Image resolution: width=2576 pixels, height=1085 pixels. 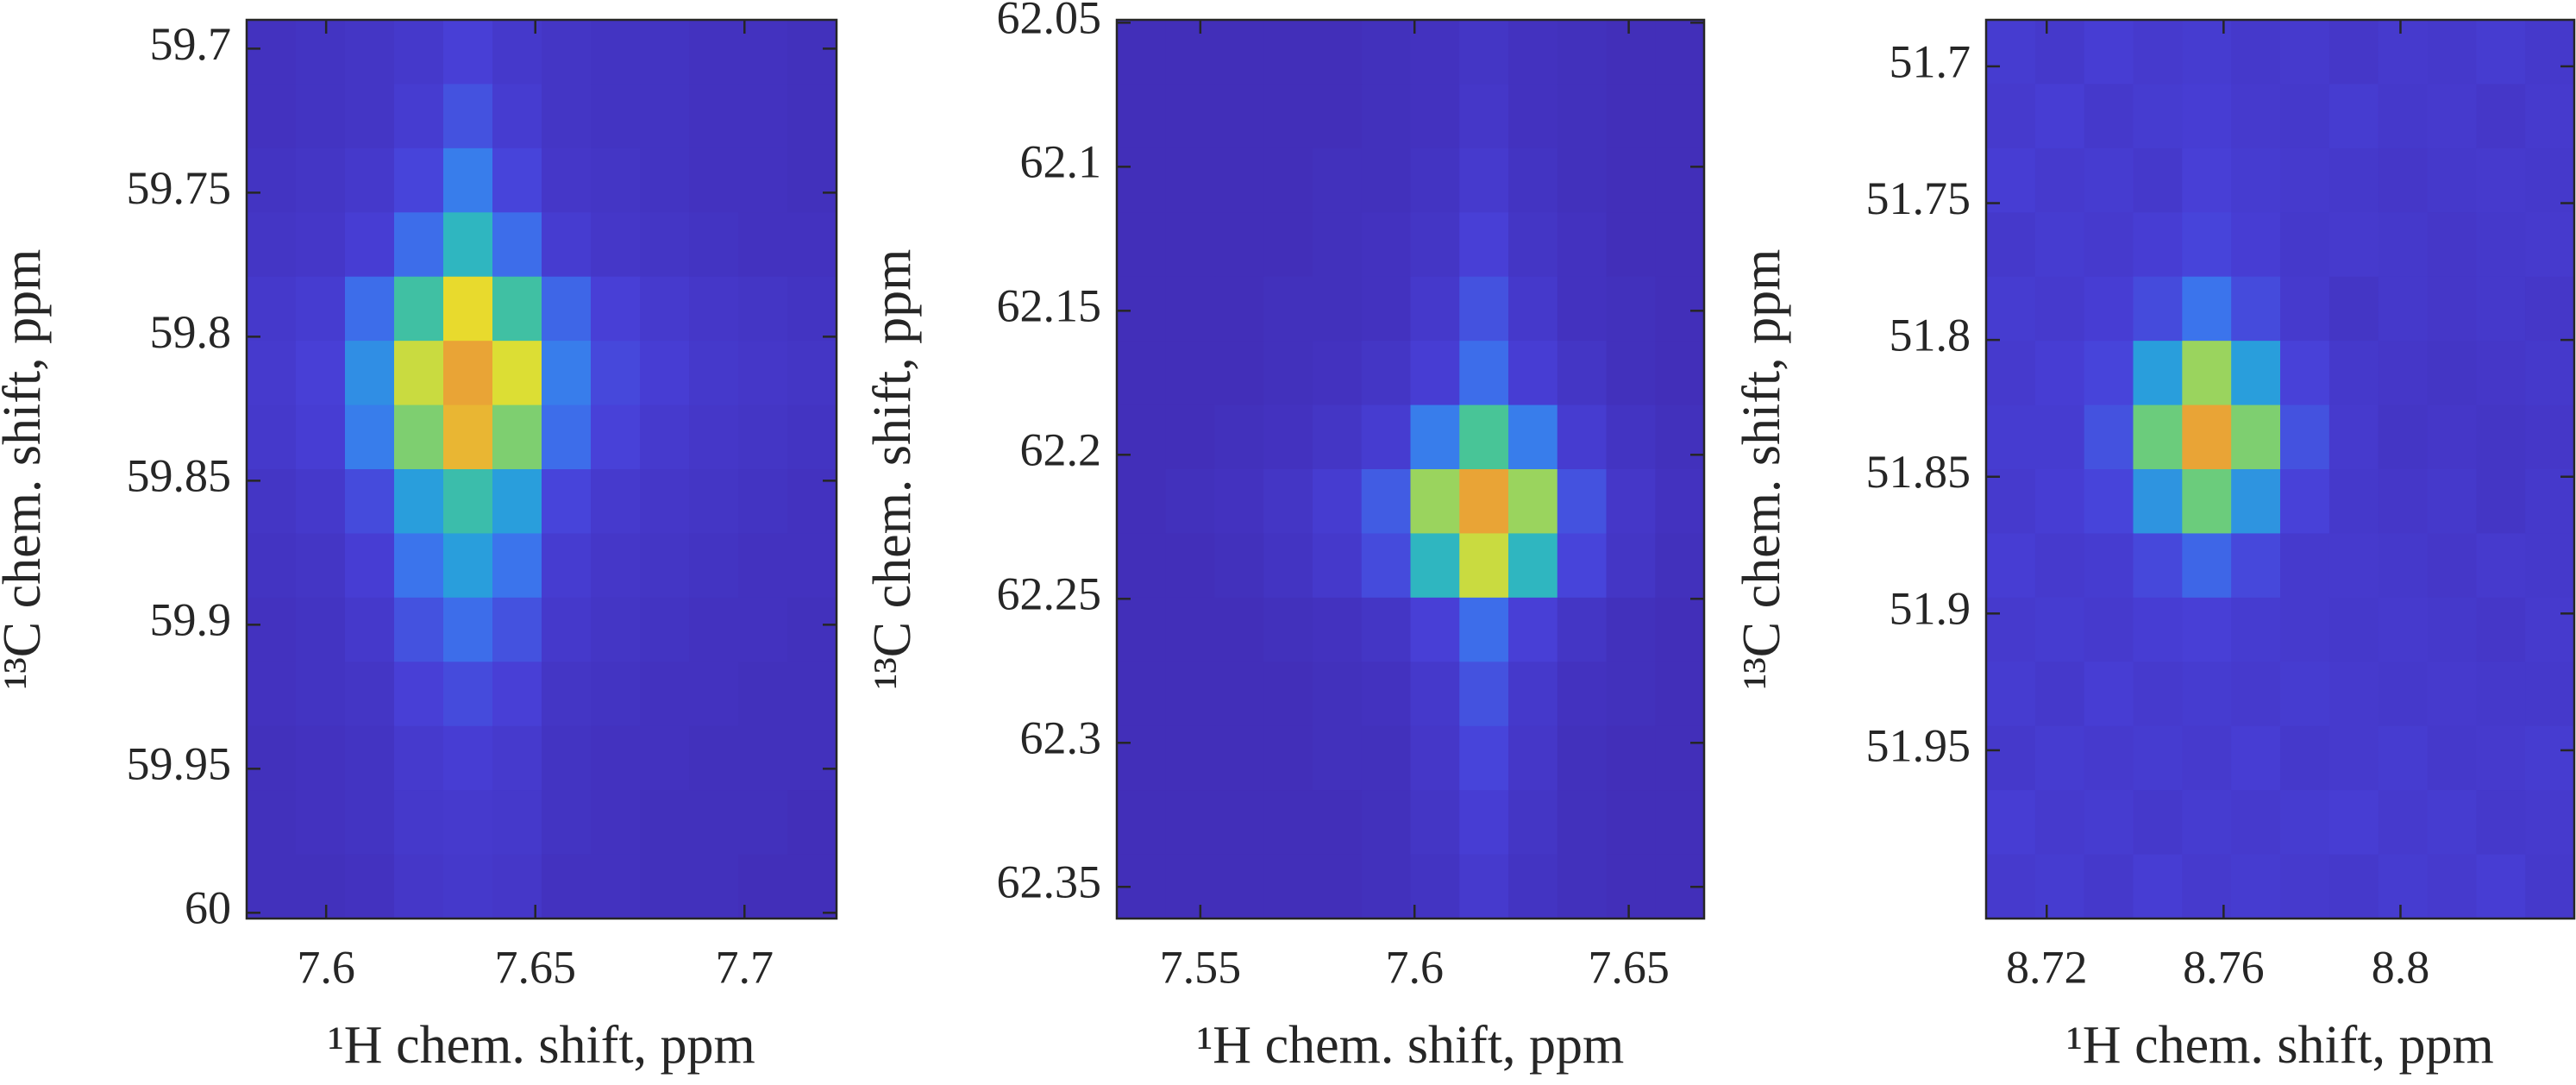 I want to click on y-tick-label: 62.05, so click(x=1049, y=22).